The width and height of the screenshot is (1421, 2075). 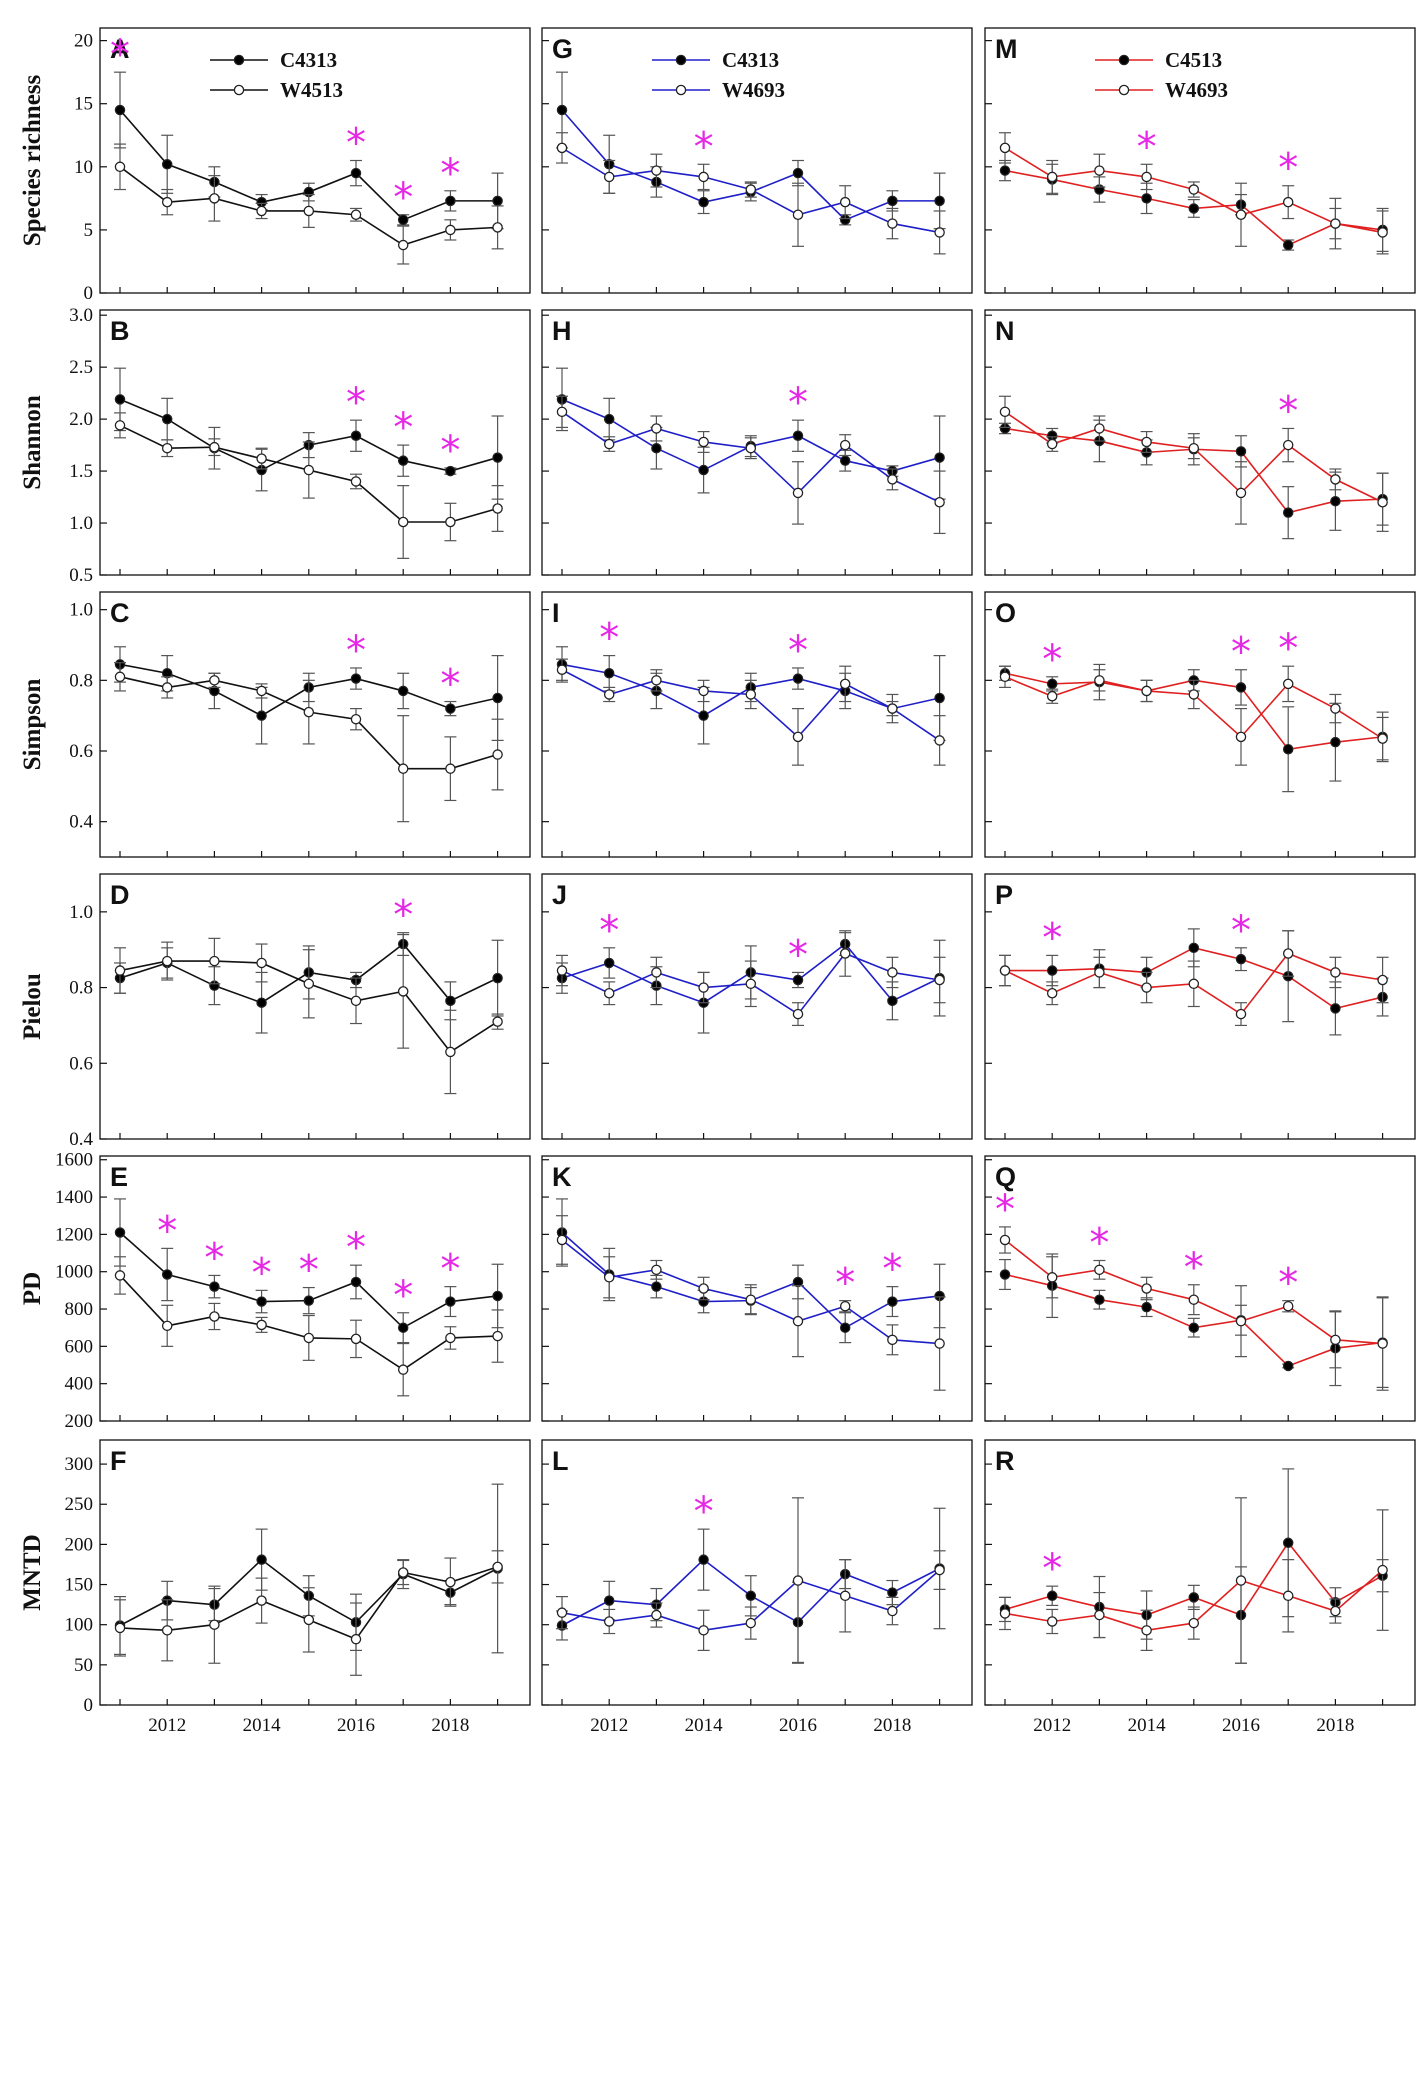 What do you see at coordinates (1200, 1587) in the screenshot?
I see `panel-R: 2012 2014 2016 2018 R *` at bounding box center [1200, 1587].